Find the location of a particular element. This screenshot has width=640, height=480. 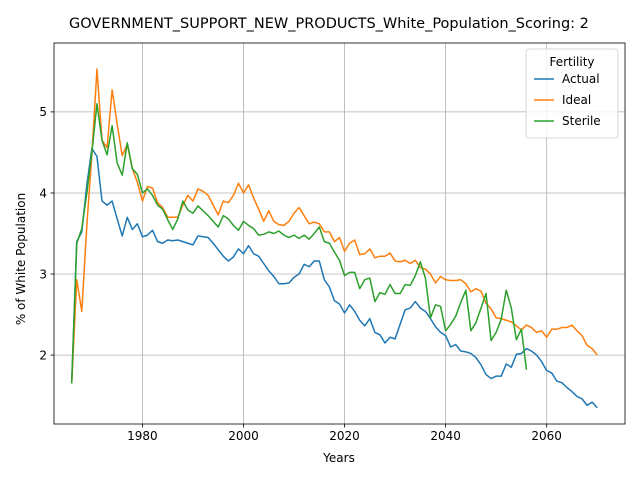

x-tick-label: 2020 is located at coordinates (344, 436).